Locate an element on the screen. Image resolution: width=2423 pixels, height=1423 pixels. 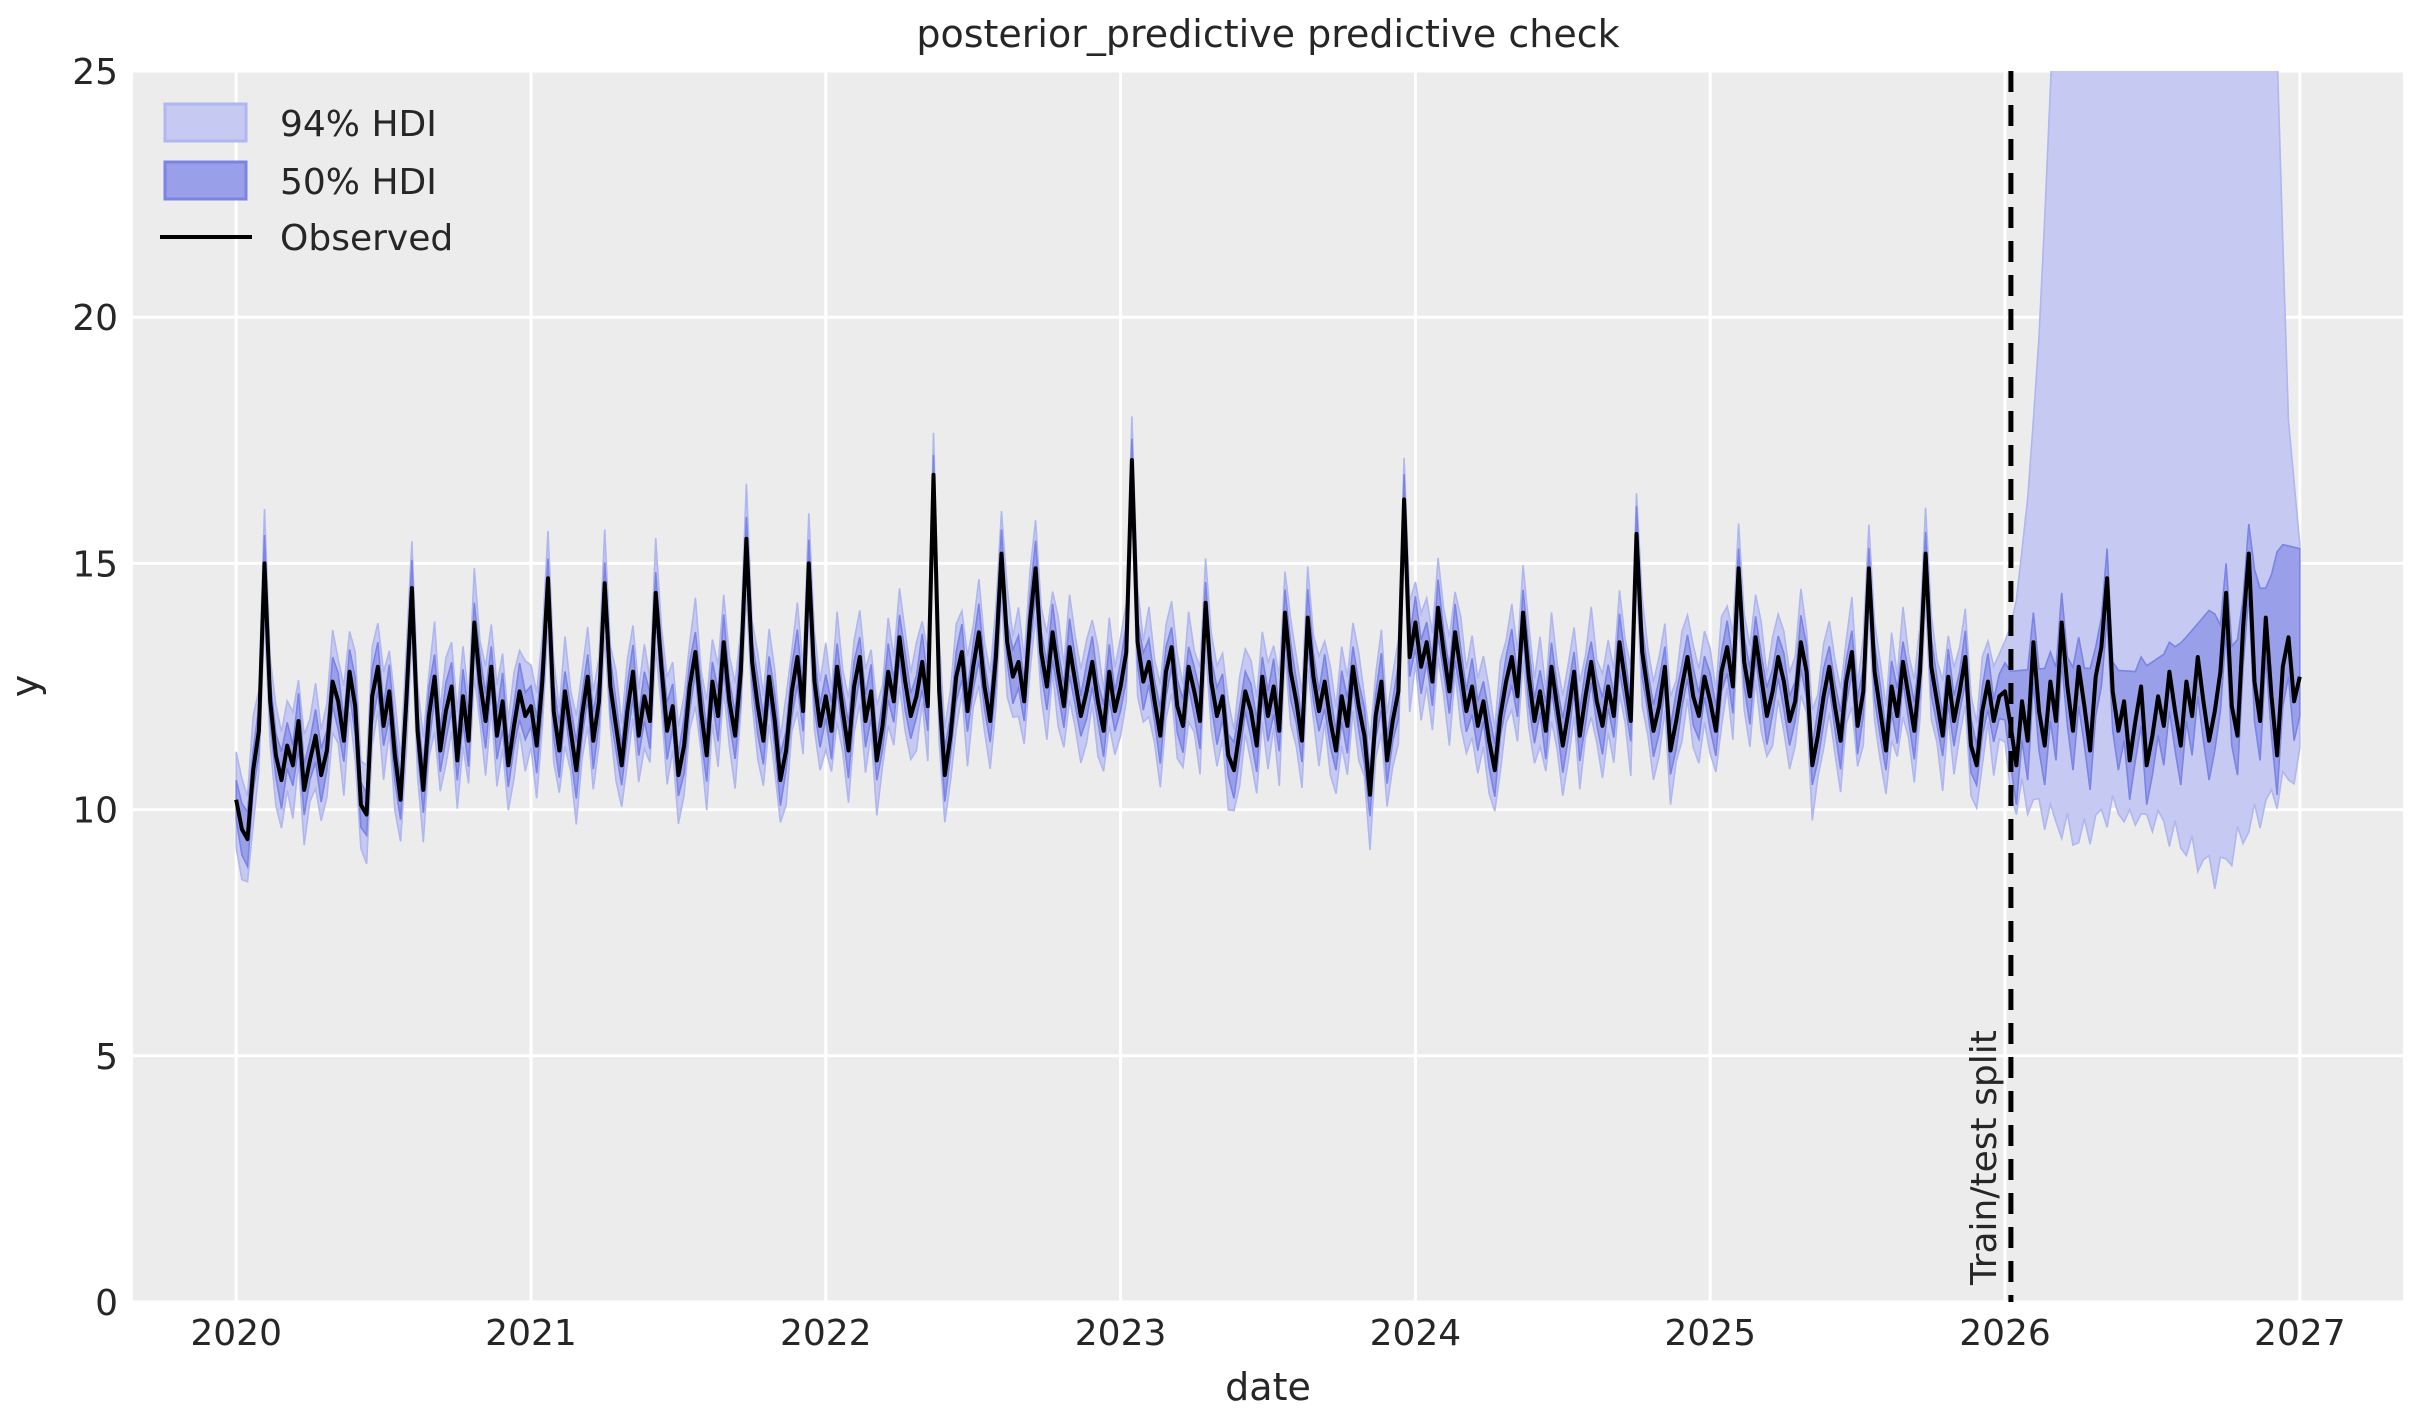
y-axis-label: y is located at coordinates (25, 686).